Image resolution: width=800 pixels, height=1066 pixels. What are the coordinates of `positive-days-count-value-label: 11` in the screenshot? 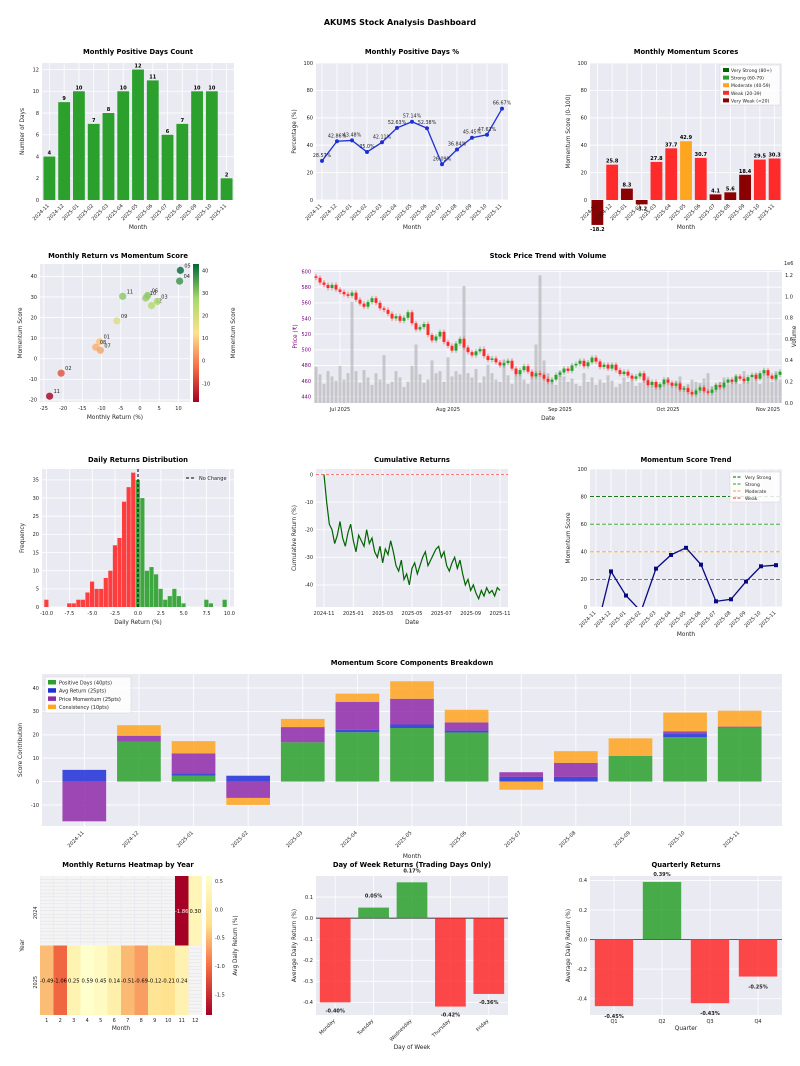 It's located at (152, 77).